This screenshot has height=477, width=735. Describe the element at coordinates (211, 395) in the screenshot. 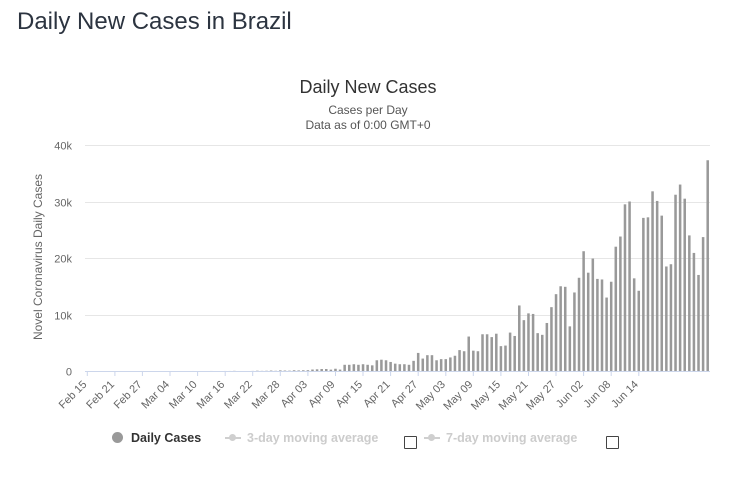

I see `x-tick-label: Mar 16` at that location.